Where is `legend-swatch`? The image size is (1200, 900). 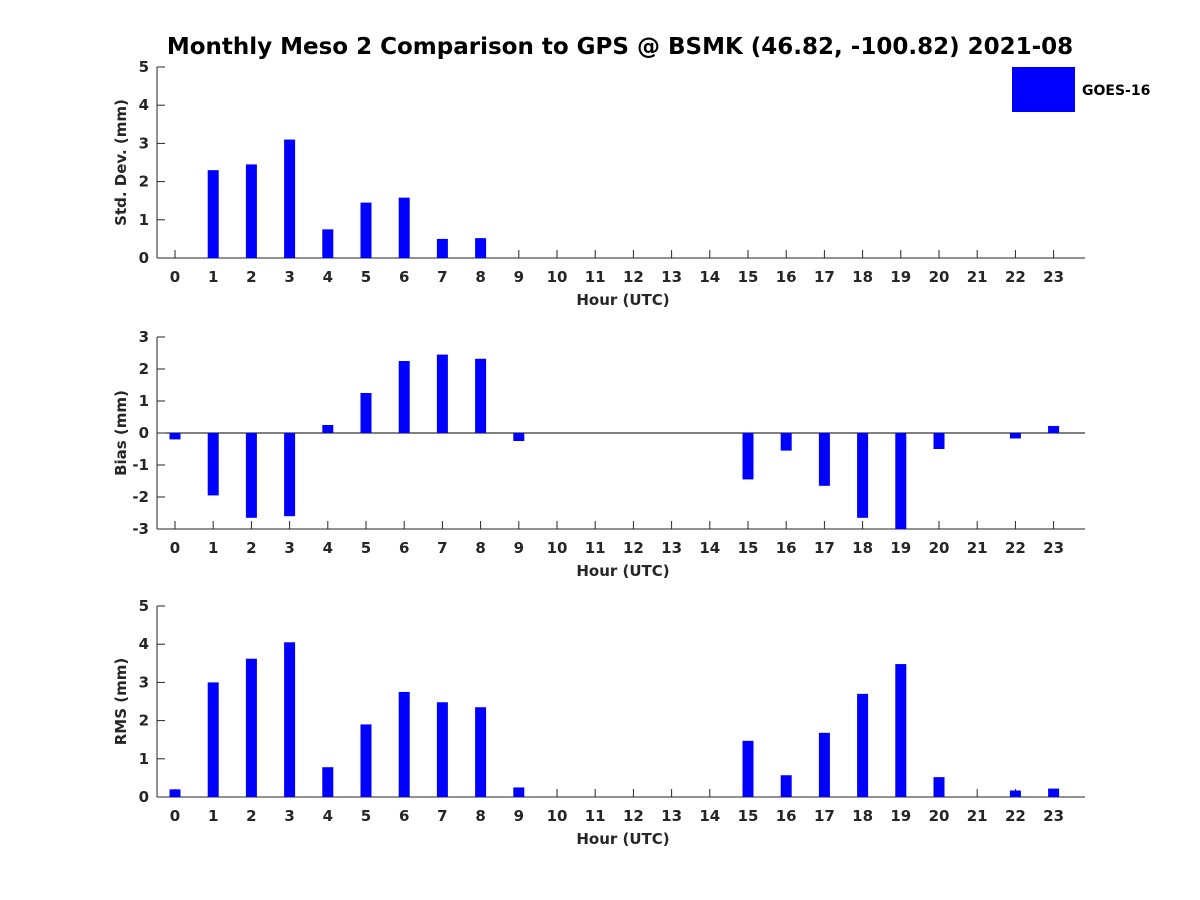
legend-swatch is located at coordinates (1043, 89).